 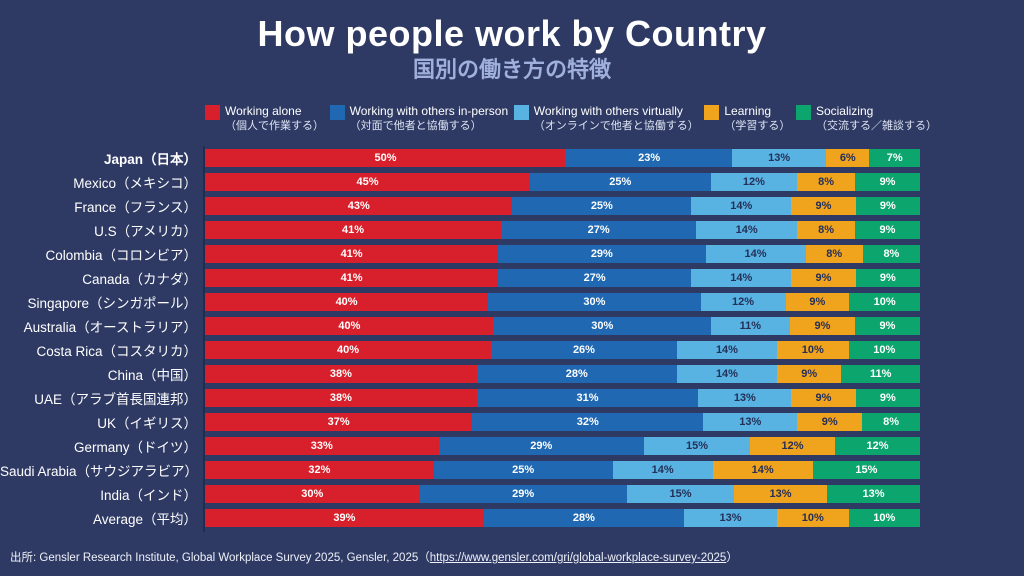 What do you see at coordinates (608, 111) in the screenshot?
I see `legend-label-en: Working with others virtually` at bounding box center [608, 111].